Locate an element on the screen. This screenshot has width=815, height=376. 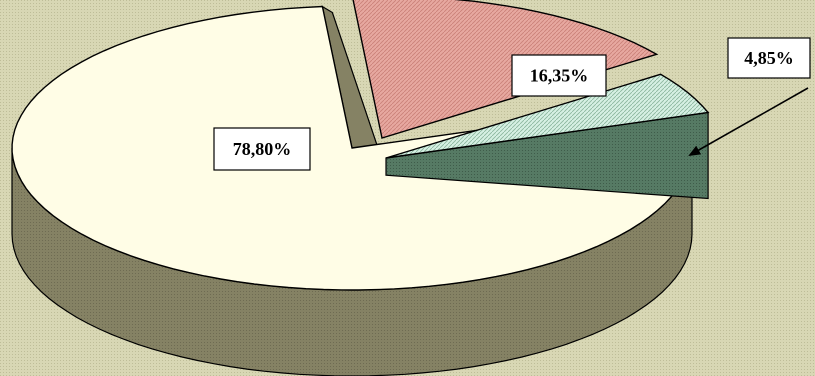
data-label-largest: 78,80% is located at coordinates (262, 149).